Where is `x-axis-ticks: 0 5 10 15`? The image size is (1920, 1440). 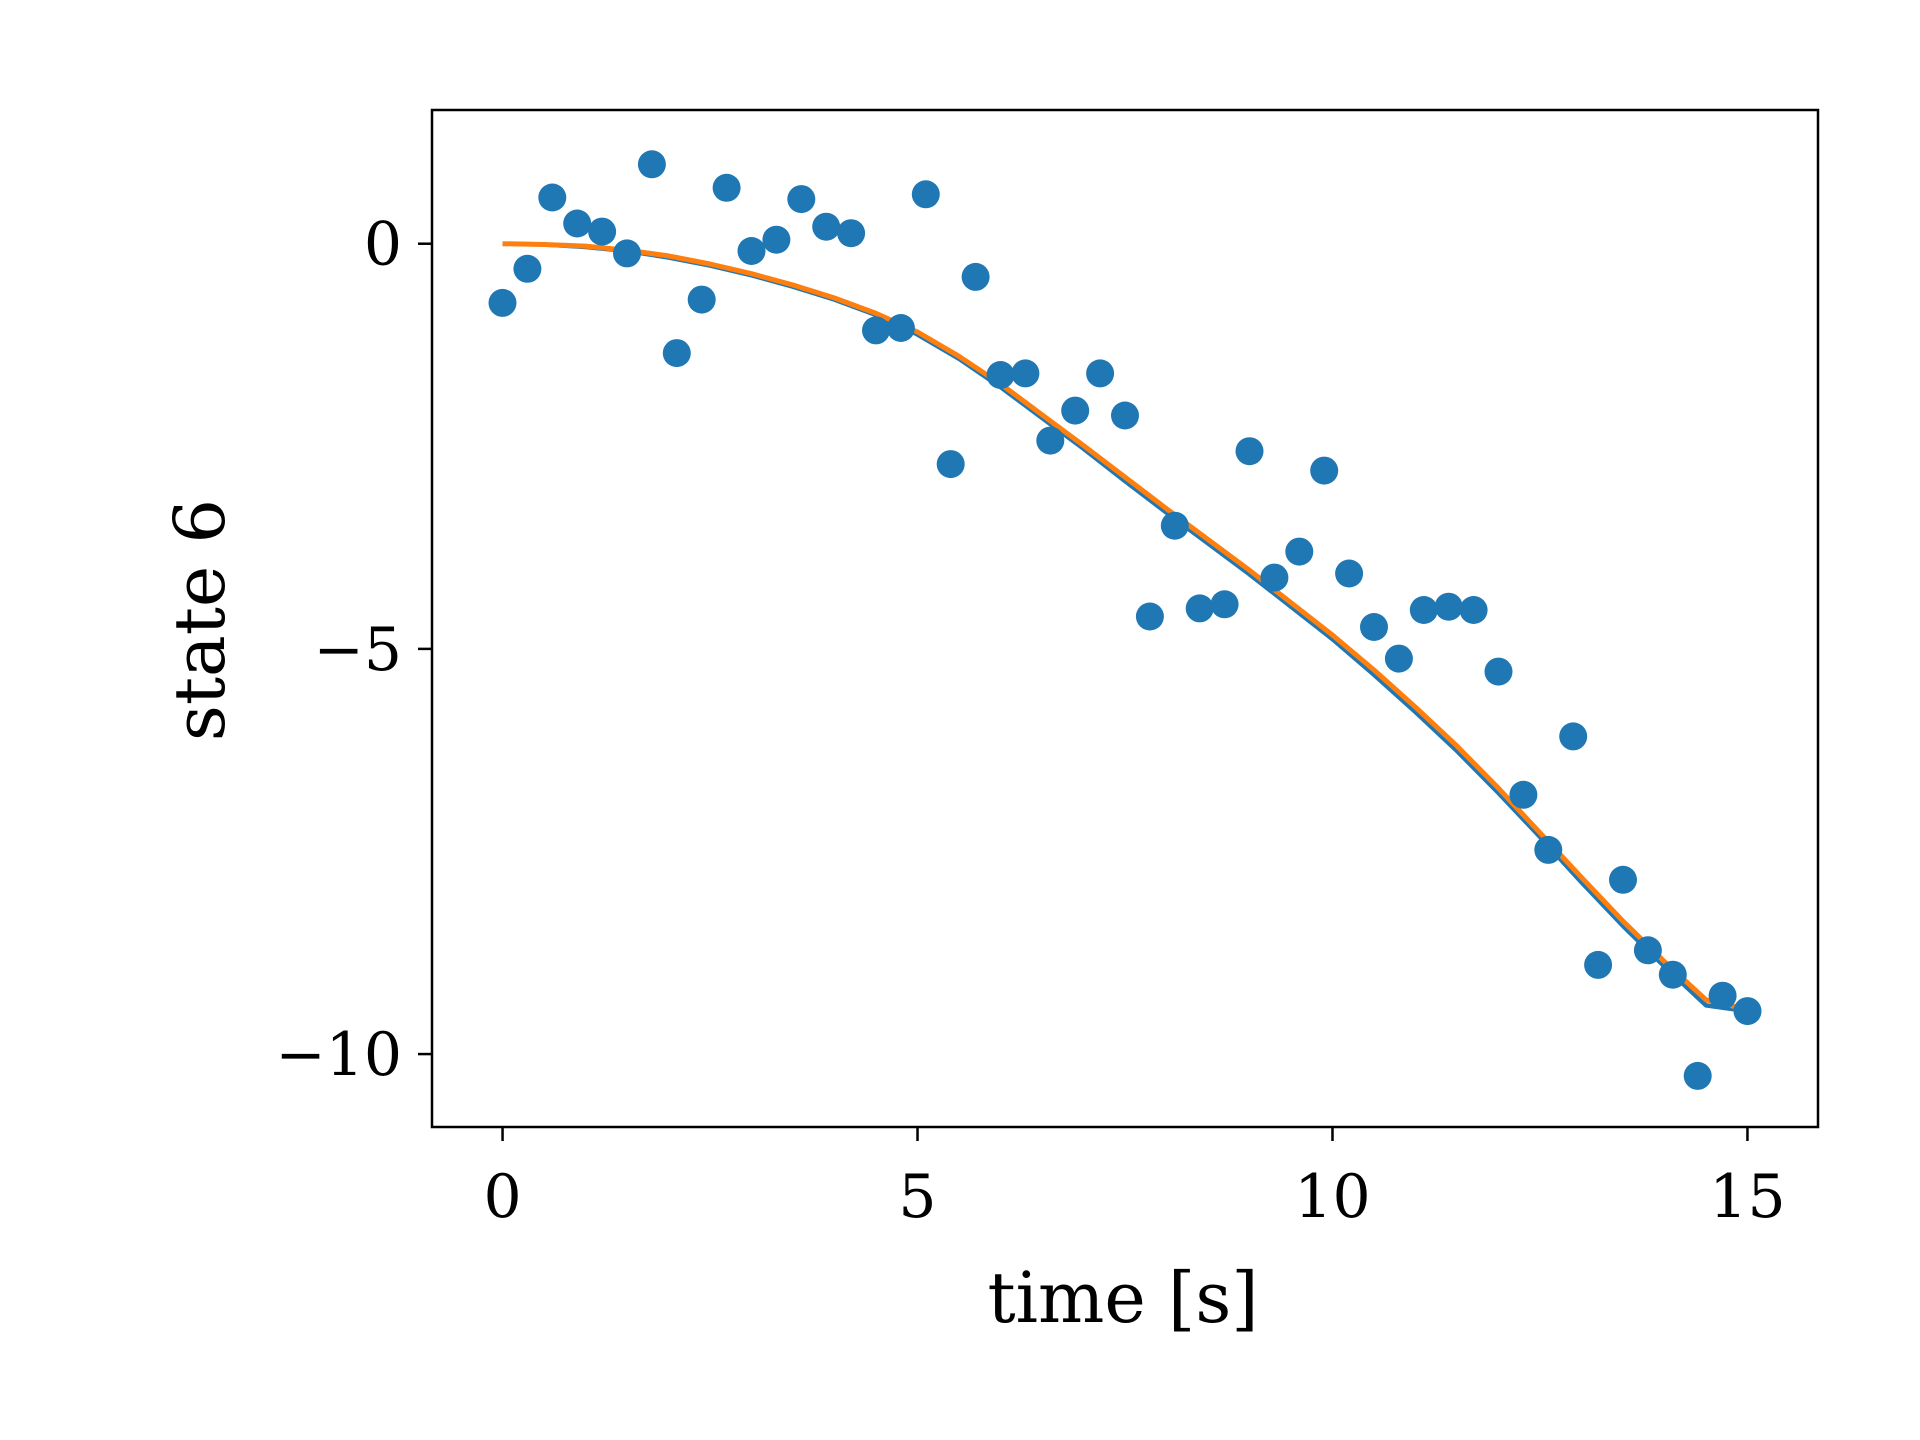 x-axis-ticks: 0 5 10 15 is located at coordinates (1134, 1179).